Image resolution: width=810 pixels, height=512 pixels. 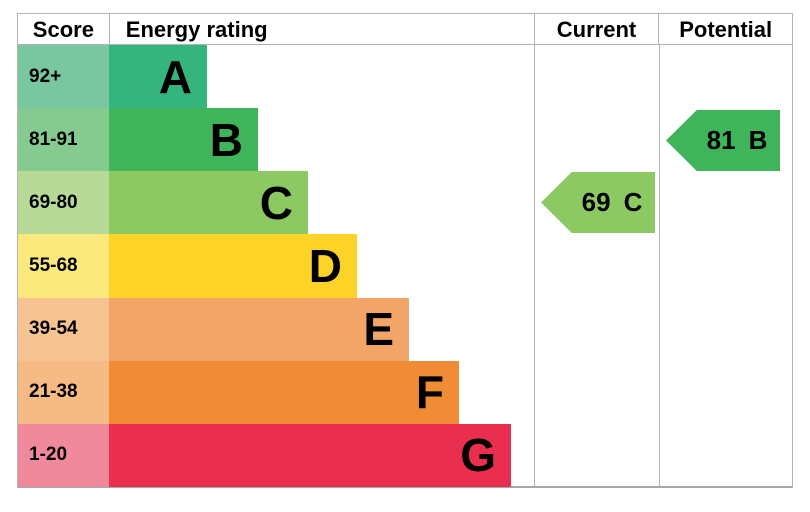 I want to click on band-score-range: 55-68, so click(x=63, y=266).